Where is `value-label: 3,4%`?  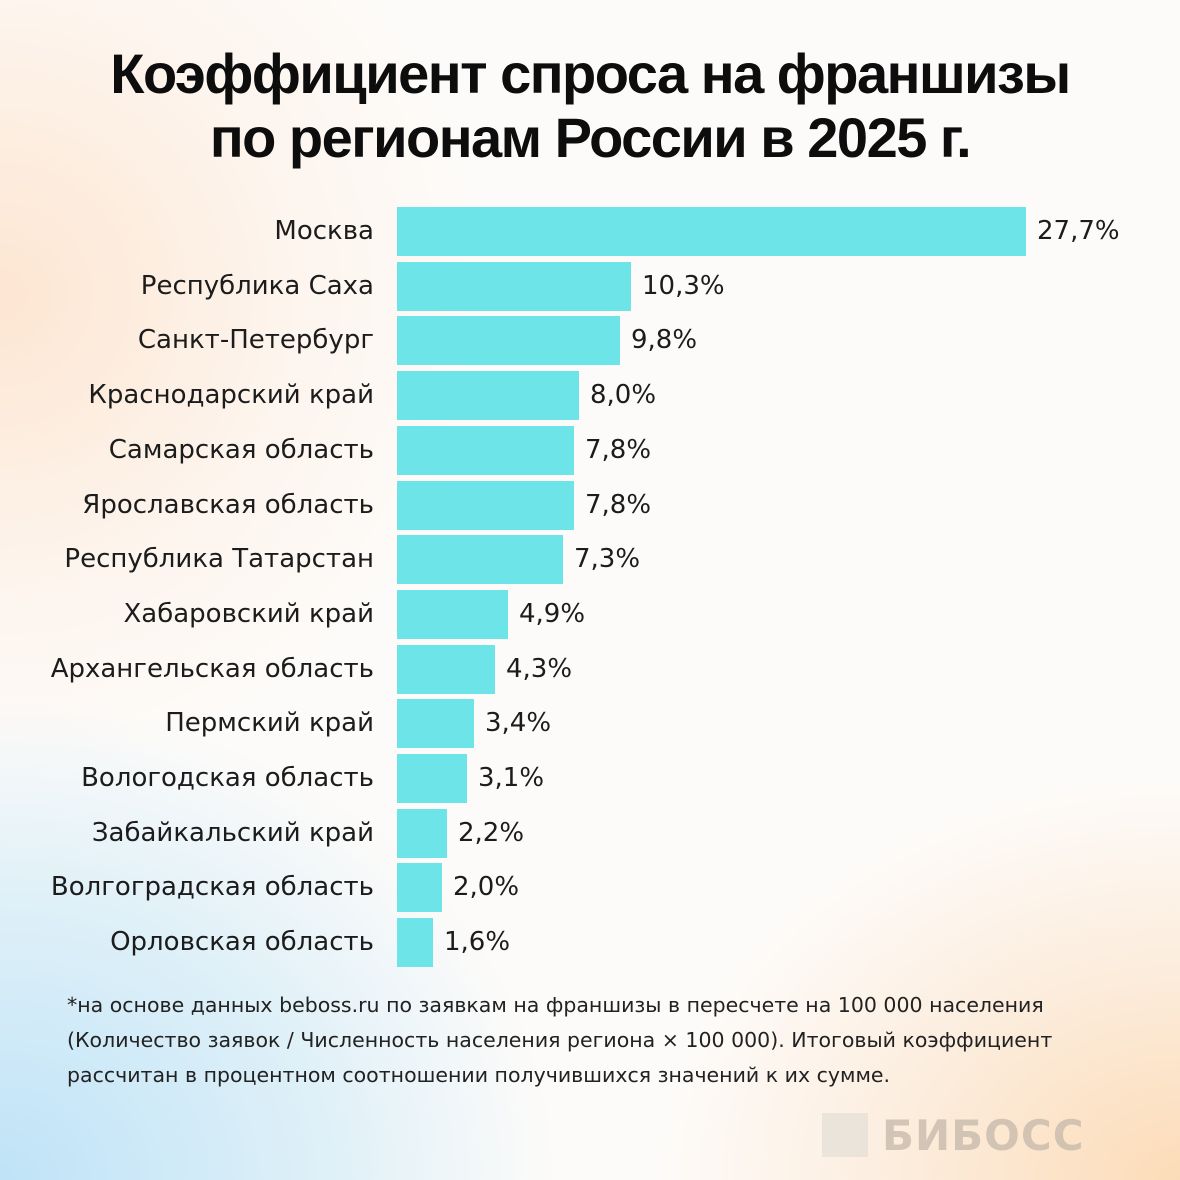 value-label: 3,4% is located at coordinates (518, 723).